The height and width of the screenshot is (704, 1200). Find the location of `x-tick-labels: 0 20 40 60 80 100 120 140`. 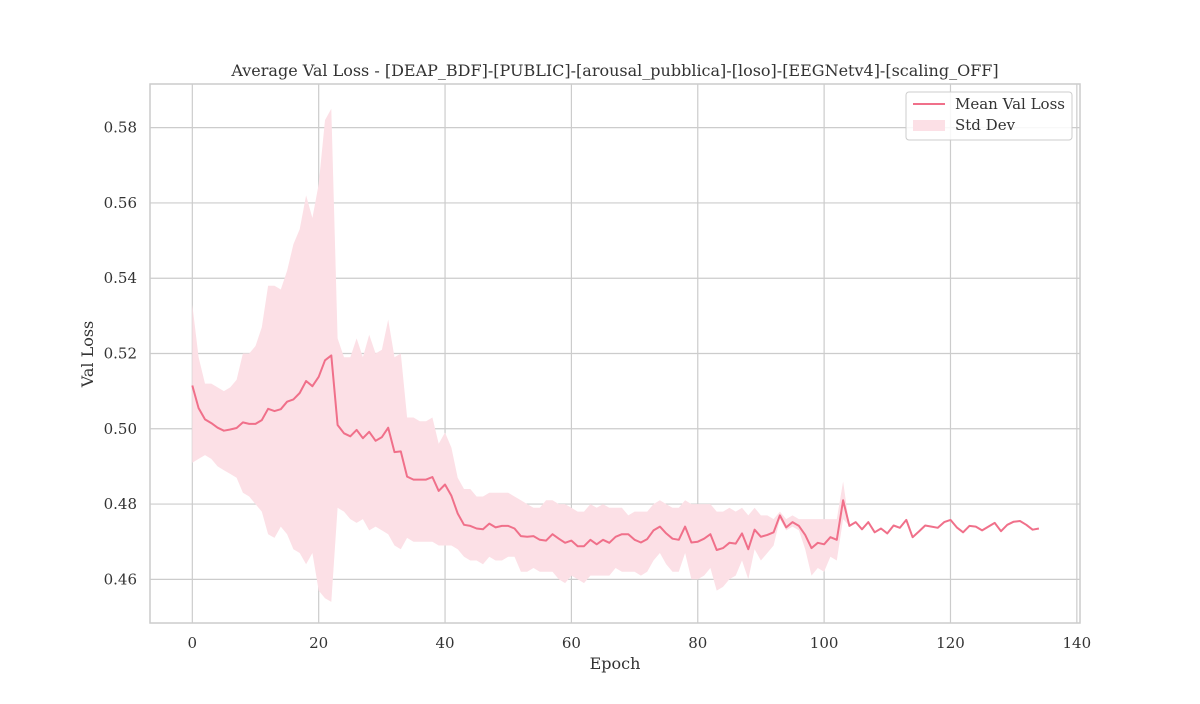

x-tick-labels: 0 20 40 60 80 100 120 140 is located at coordinates (640, 643).